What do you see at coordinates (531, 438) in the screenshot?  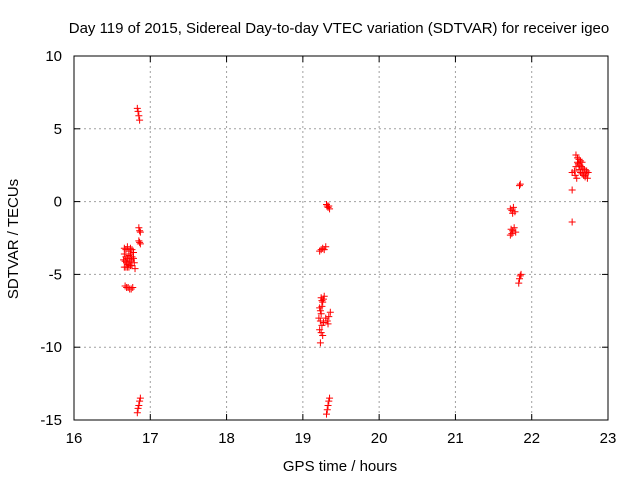 I see `x-tick-label: 22` at bounding box center [531, 438].